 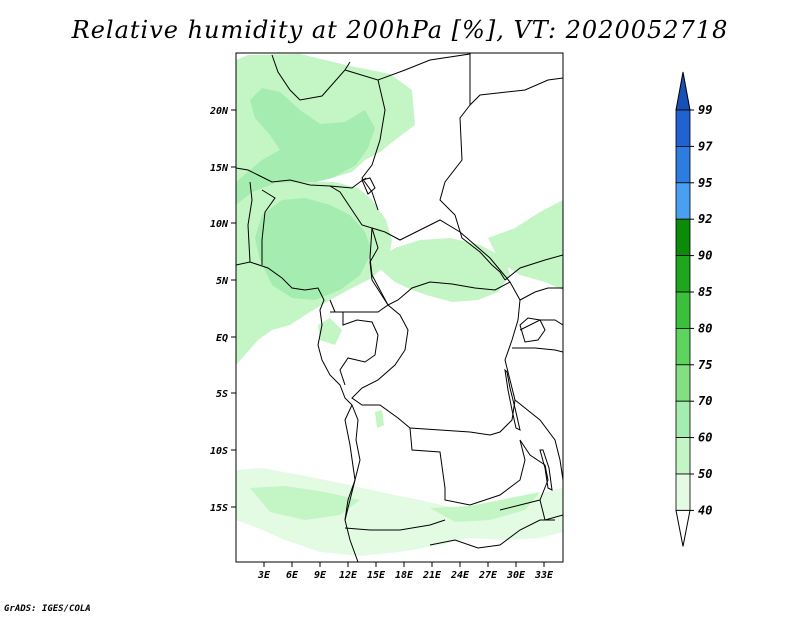 What do you see at coordinates (292, 575) in the screenshot?
I see `lon-label-6e: 6E` at bounding box center [292, 575].